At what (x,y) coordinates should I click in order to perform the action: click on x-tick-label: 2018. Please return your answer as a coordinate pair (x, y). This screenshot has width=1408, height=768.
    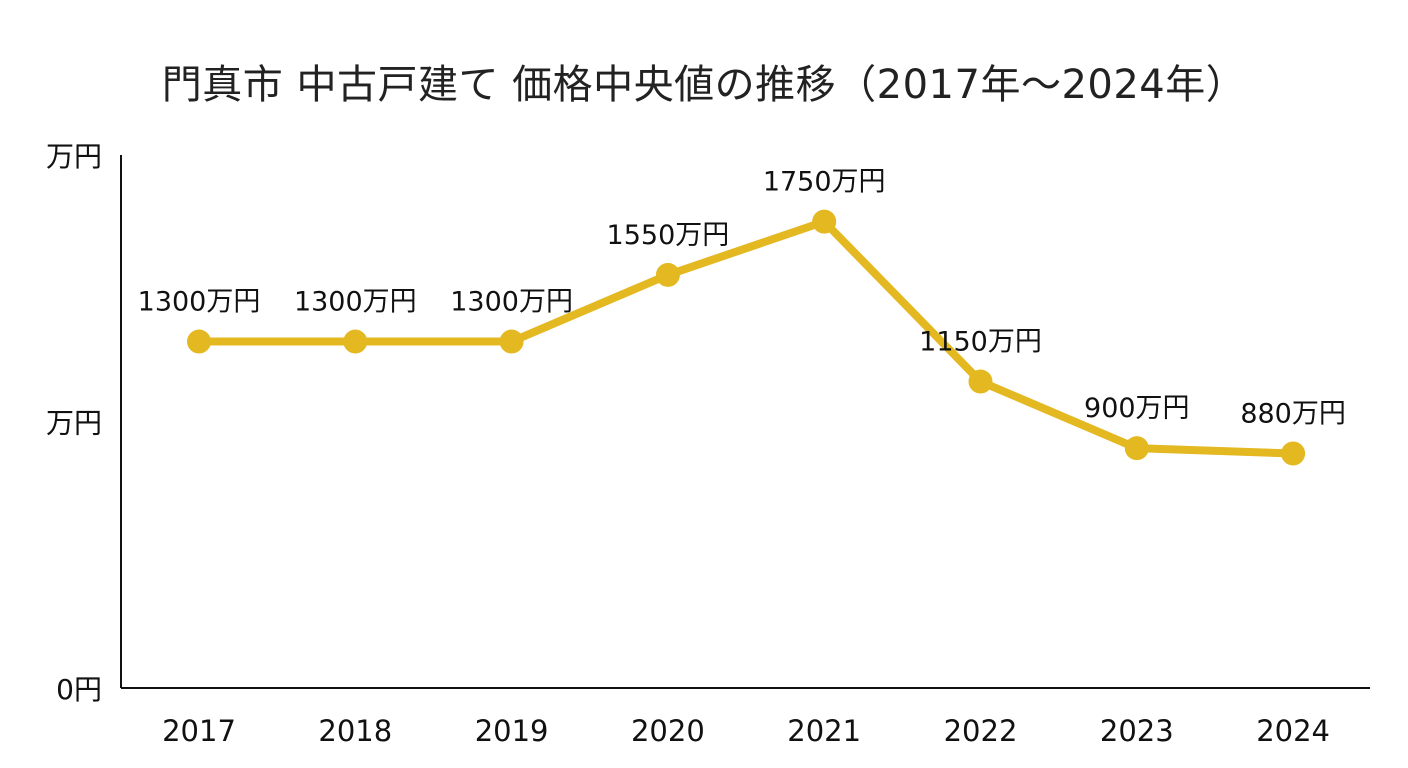
    Looking at the image, I should click on (355, 731).